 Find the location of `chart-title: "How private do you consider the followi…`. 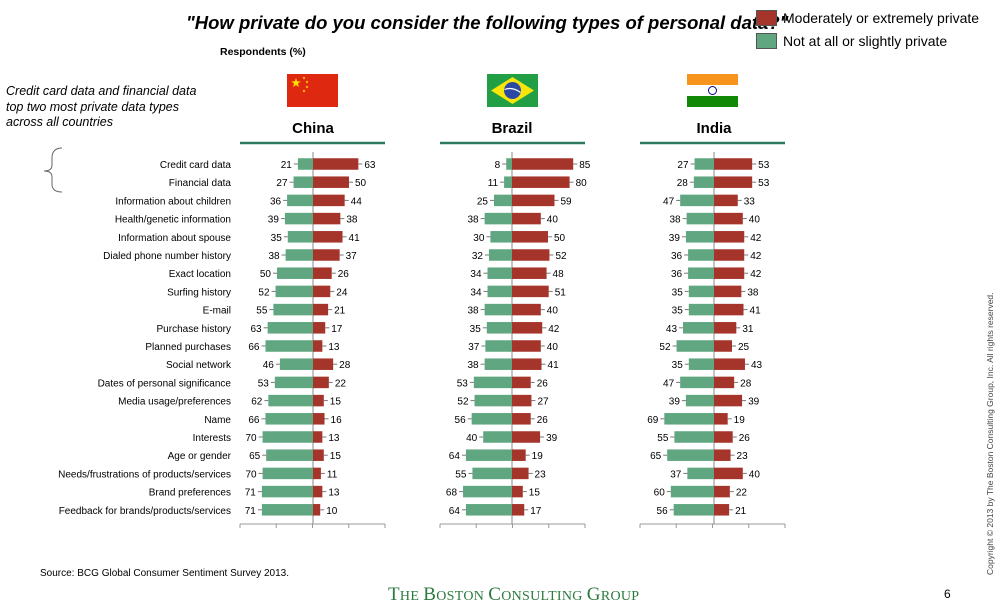

chart-title: "How private do you consider the followi… is located at coordinates (487, 22).